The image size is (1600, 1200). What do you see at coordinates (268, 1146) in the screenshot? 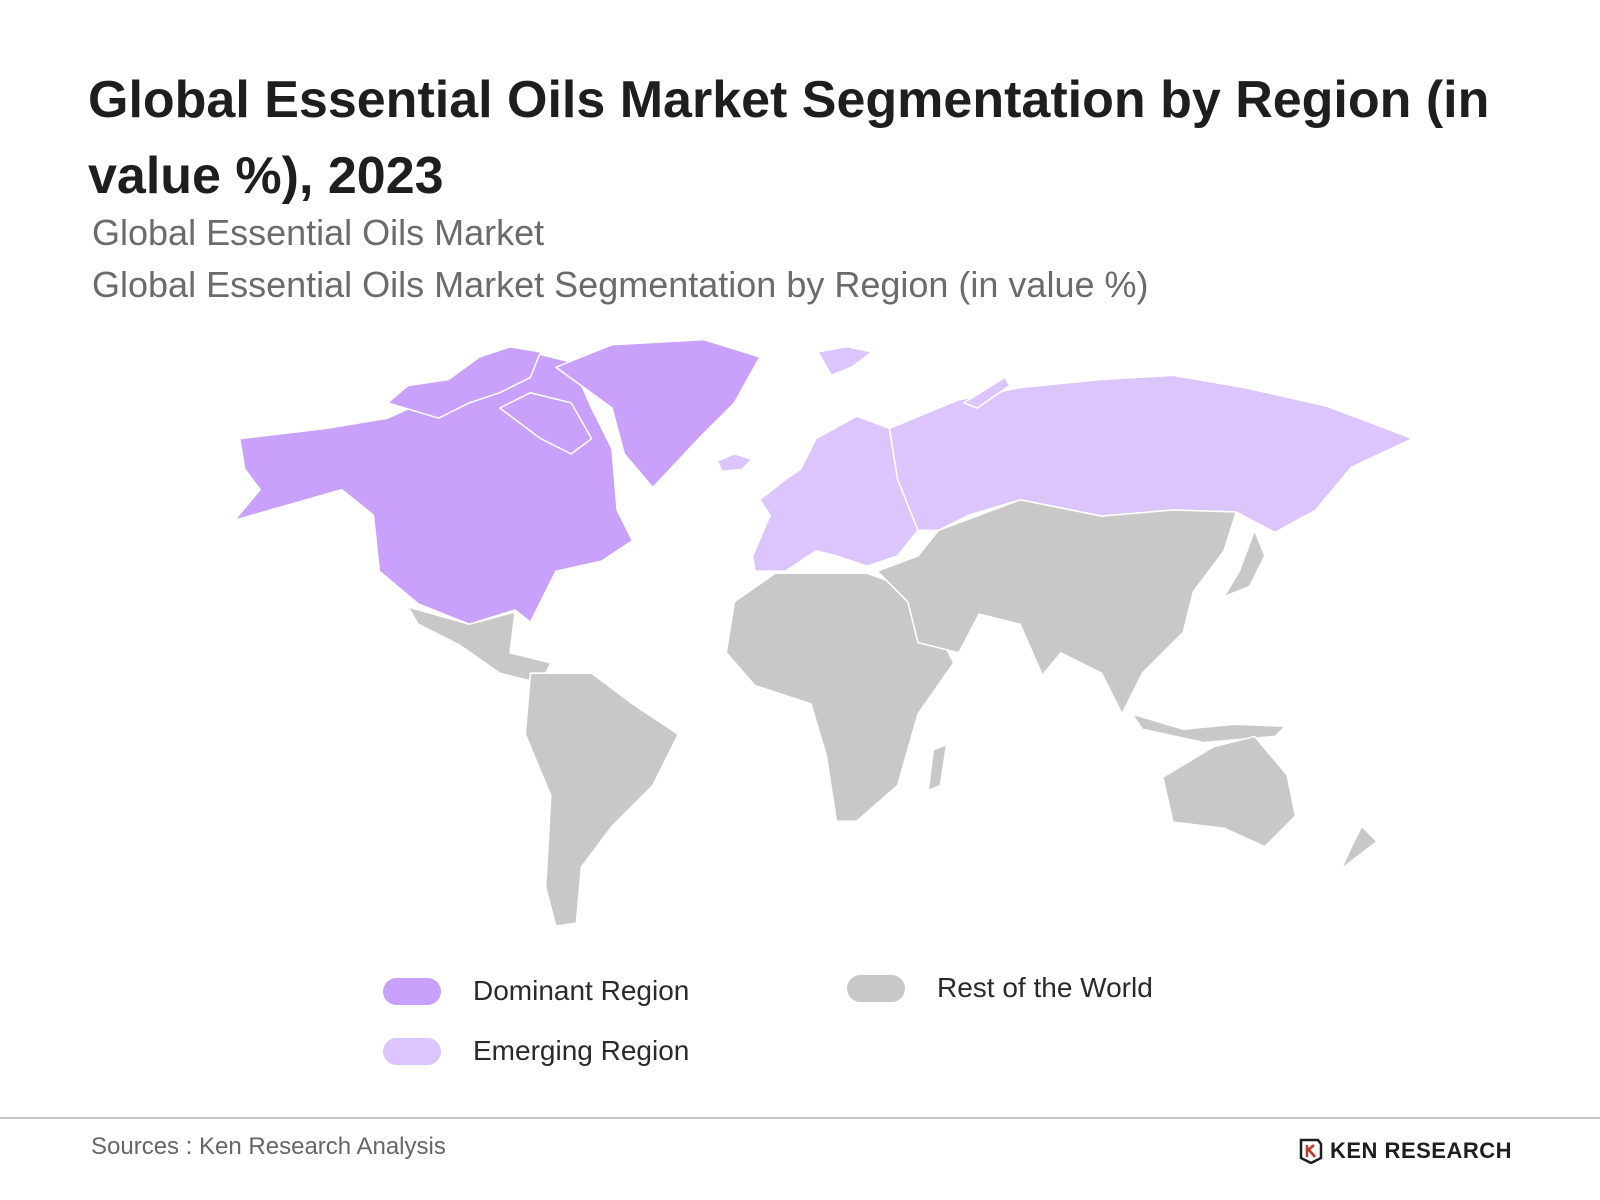
I see `source-note: Sources : Ken Research Analysis` at bounding box center [268, 1146].